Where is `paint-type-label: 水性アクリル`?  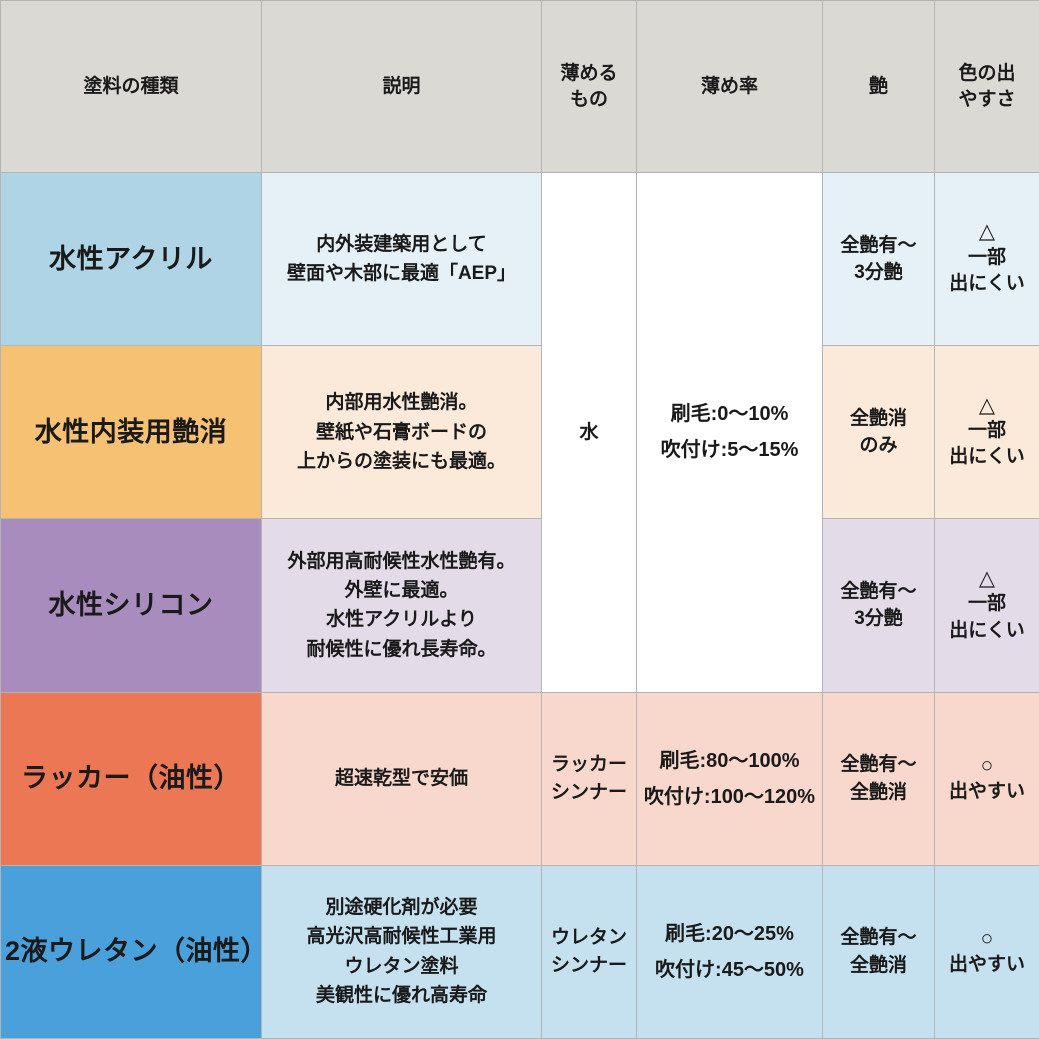
paint-type-label: 水性アクリル is located at coordinates (131, 258).